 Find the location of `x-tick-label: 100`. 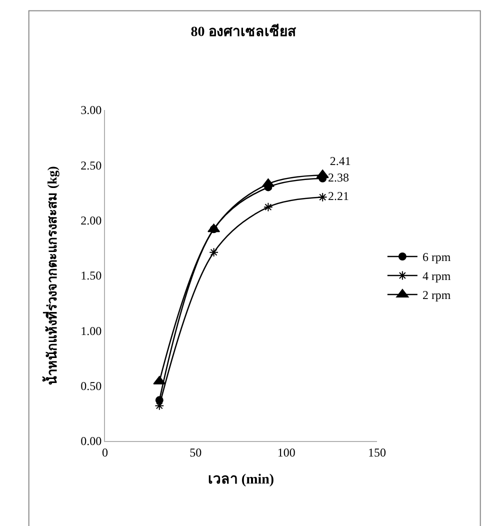

x-tick-label: 100 is located at coordinates (286, 452).